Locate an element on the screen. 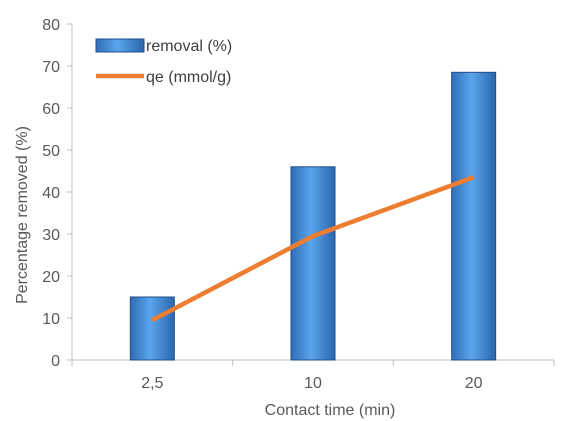  y-tick-label: 20 is located at coordinates (51, 277).